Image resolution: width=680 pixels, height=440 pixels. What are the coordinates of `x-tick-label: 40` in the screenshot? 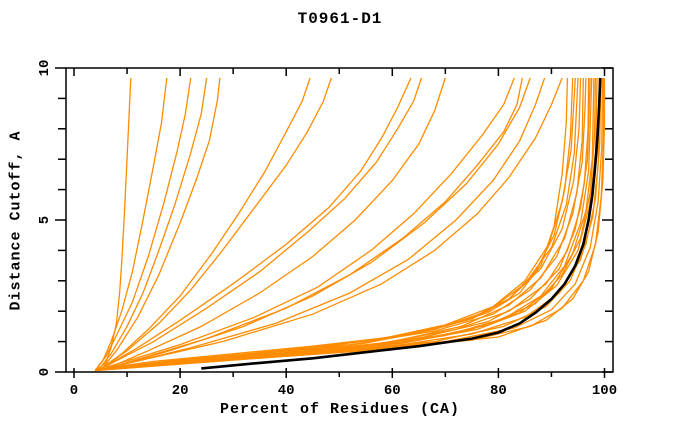 It's located at (286, 391).